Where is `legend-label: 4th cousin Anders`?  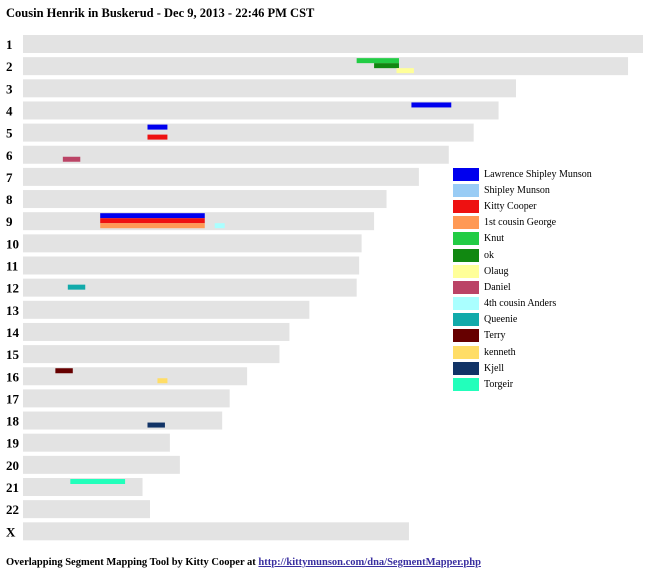 legend-label: 4th cousin Anders is located at coordinates (520, 304).